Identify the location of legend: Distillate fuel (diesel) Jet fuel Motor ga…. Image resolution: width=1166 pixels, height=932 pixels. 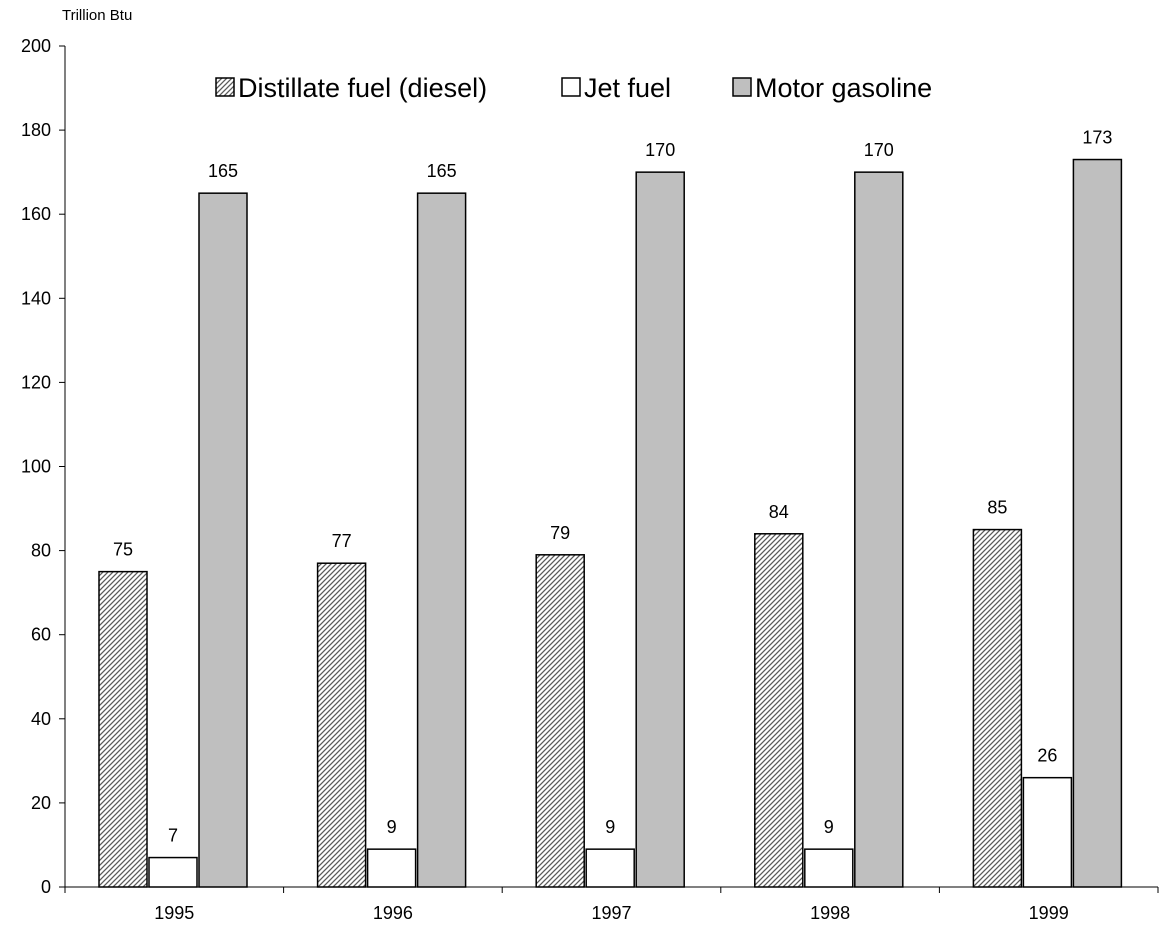
(573, 88).